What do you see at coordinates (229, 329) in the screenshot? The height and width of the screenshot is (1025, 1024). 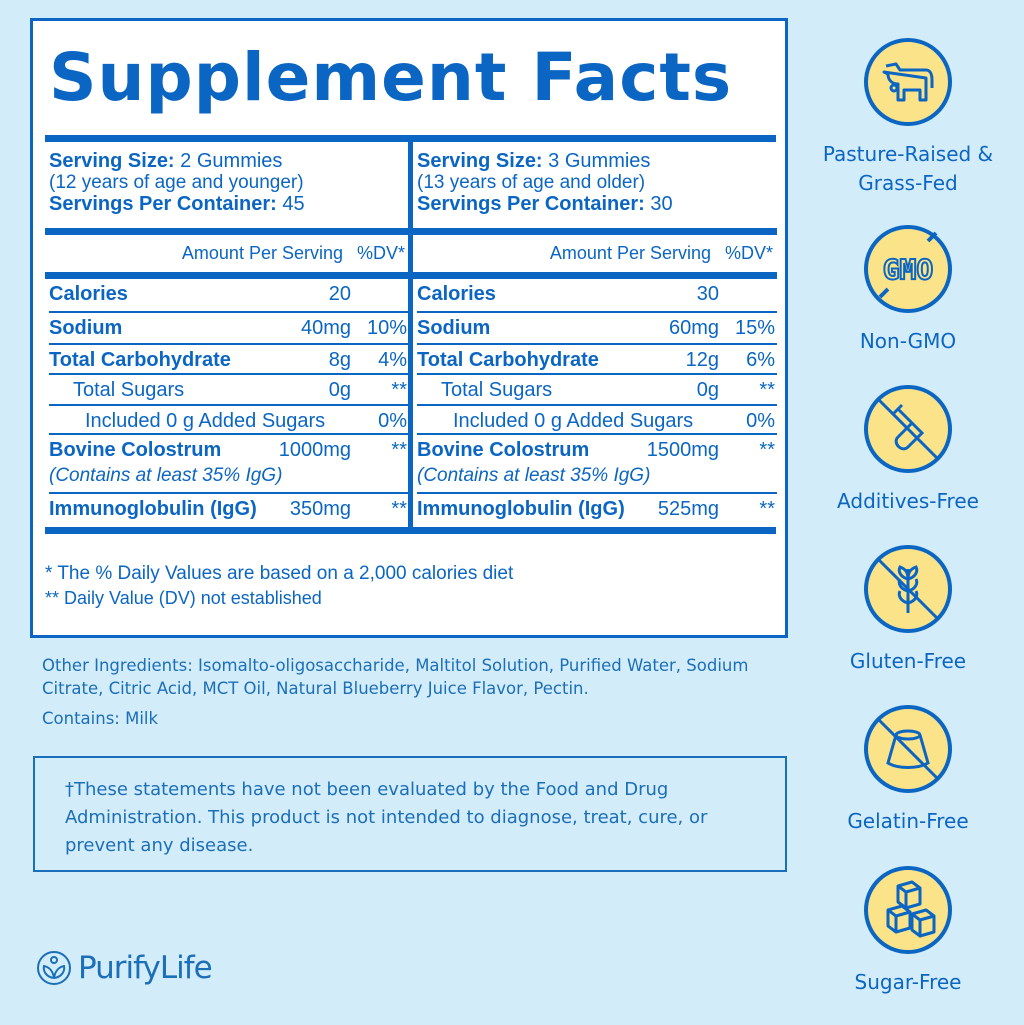 I see `nutrient-row: Sodium 40mg 10%` at bounding box center [229, 329].